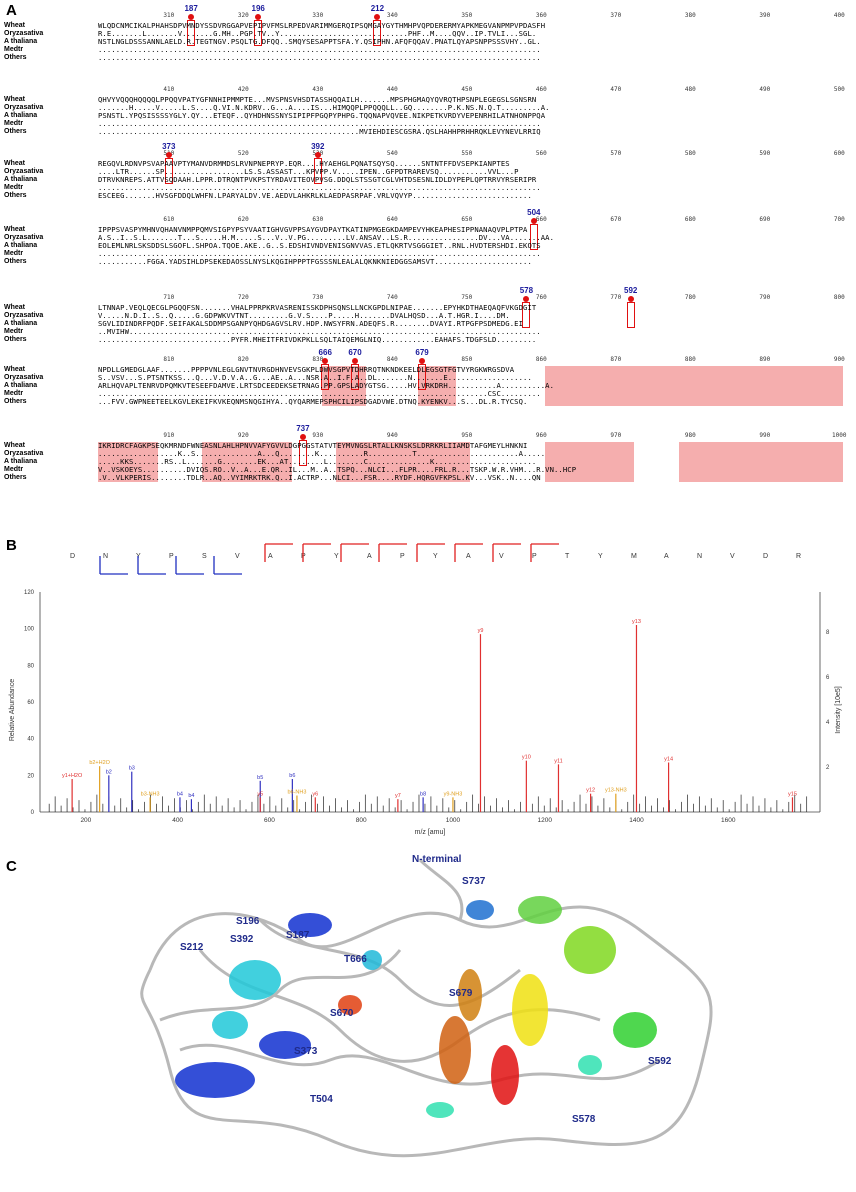 This screenshot has width=856, height=1192. What do you see at coordinates (392, 359) in the screenshot?
I see `ruler-tick: 840` at bounding box center [392, 359].